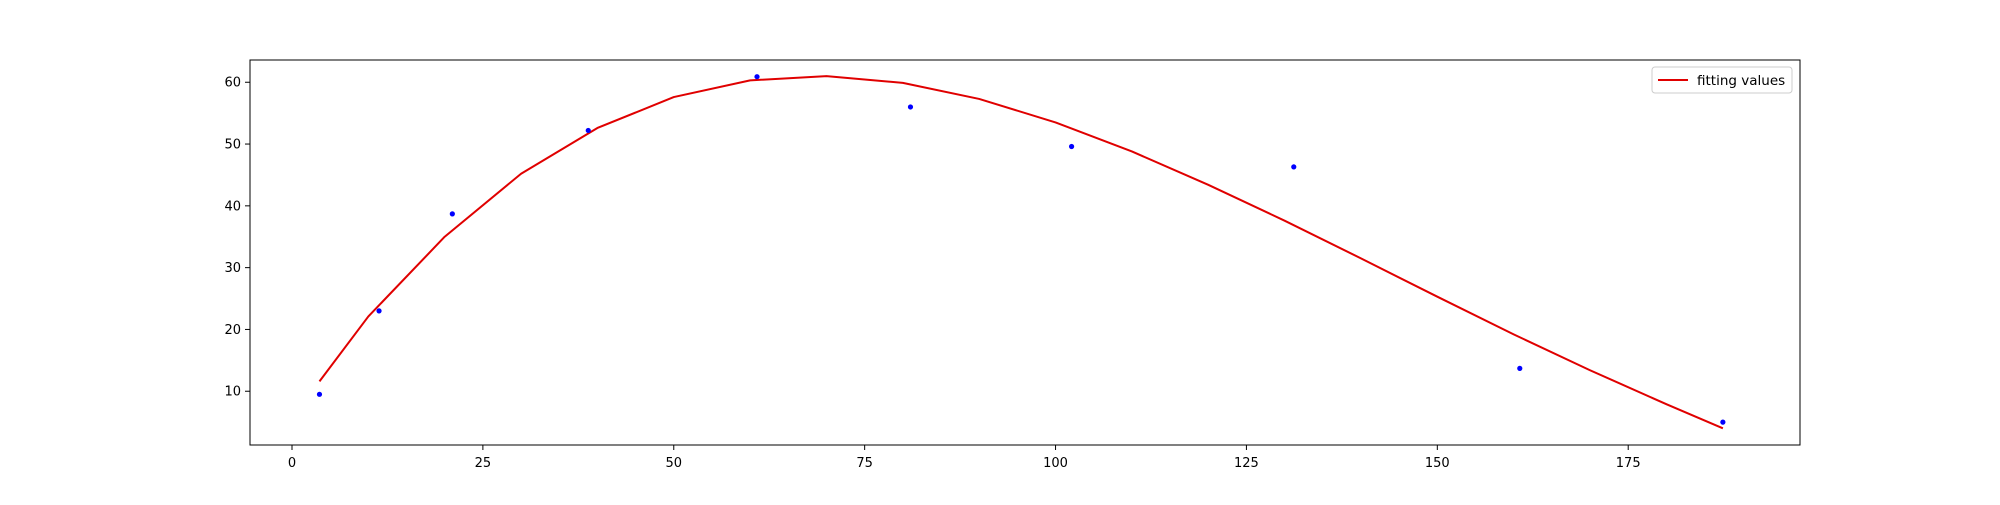  I want to click on legend-box, so click(1722, 80).